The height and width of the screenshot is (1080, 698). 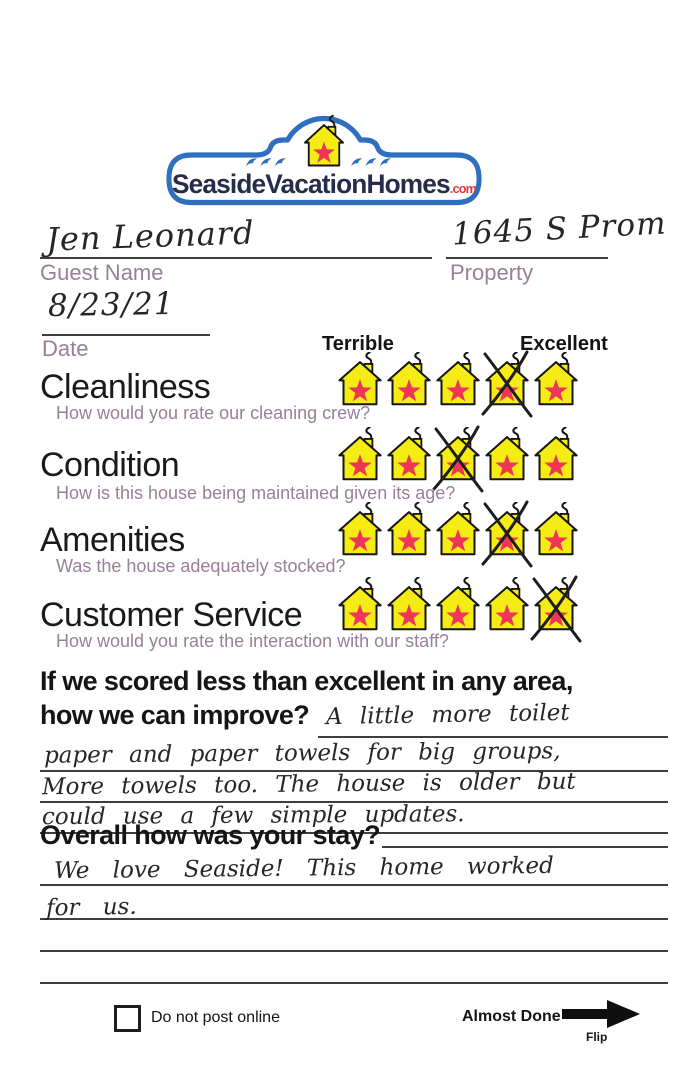 What do you see at coordinates (324, 183) in the screenshot?
I see `logo-brand-text: SeasideVacationHomes.com` at bounding box center [324, 183].